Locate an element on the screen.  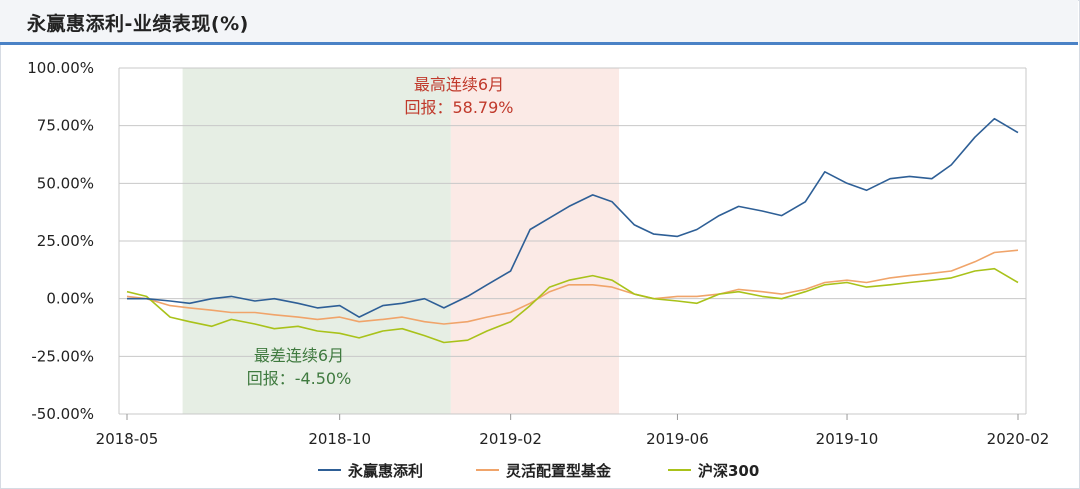
y-tick-label: 25.00% is located at coordinates (65, 241).